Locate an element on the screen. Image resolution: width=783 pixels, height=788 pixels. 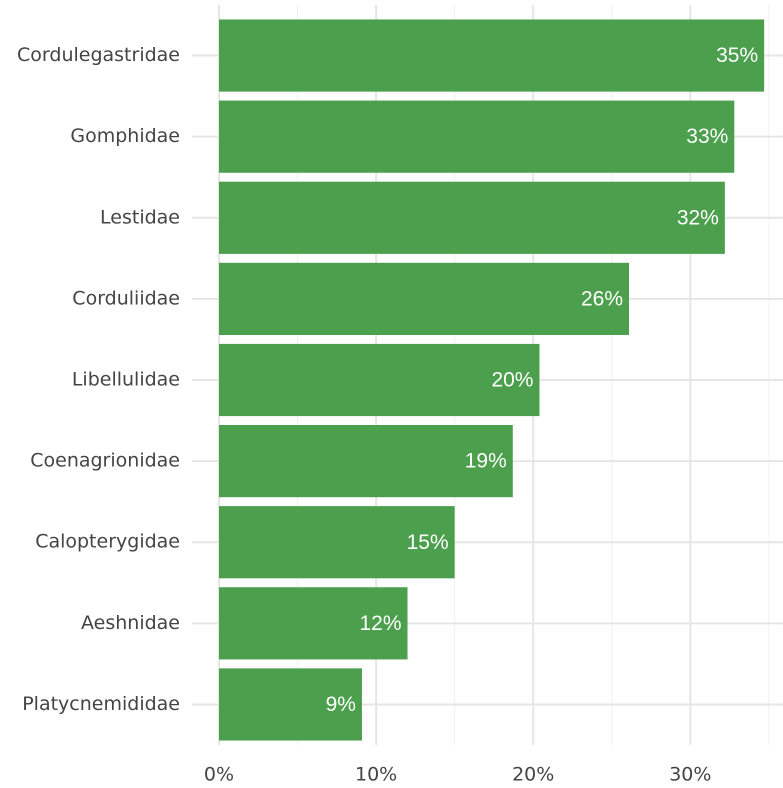
value-label: 19% is located at coordinates (486, 461).